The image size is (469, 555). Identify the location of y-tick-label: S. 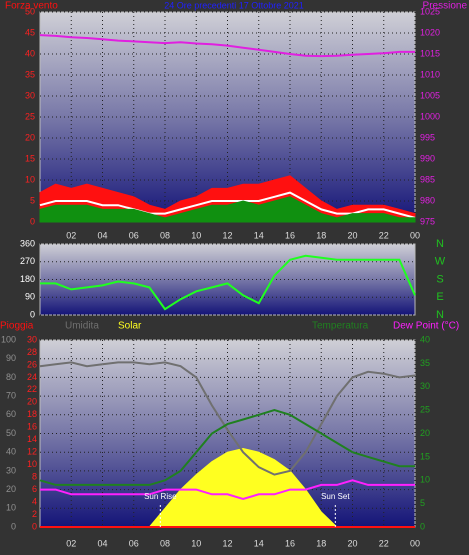
(439, 279).